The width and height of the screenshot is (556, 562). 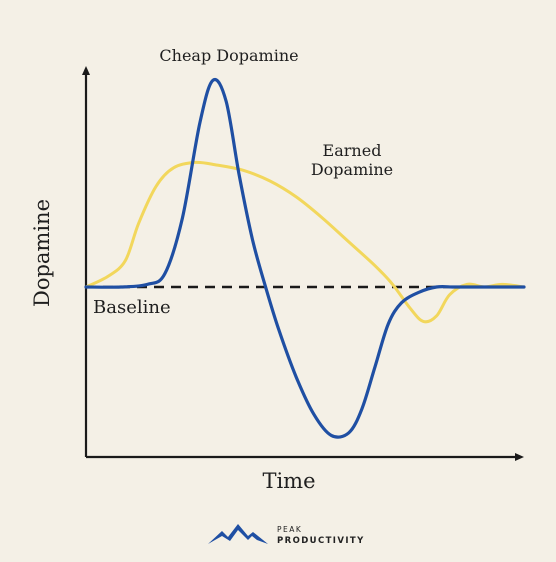 What do you see at coordinates (238, 534) in the screenshot?
I see `mountain-icon` at bounding box center [238, 534].